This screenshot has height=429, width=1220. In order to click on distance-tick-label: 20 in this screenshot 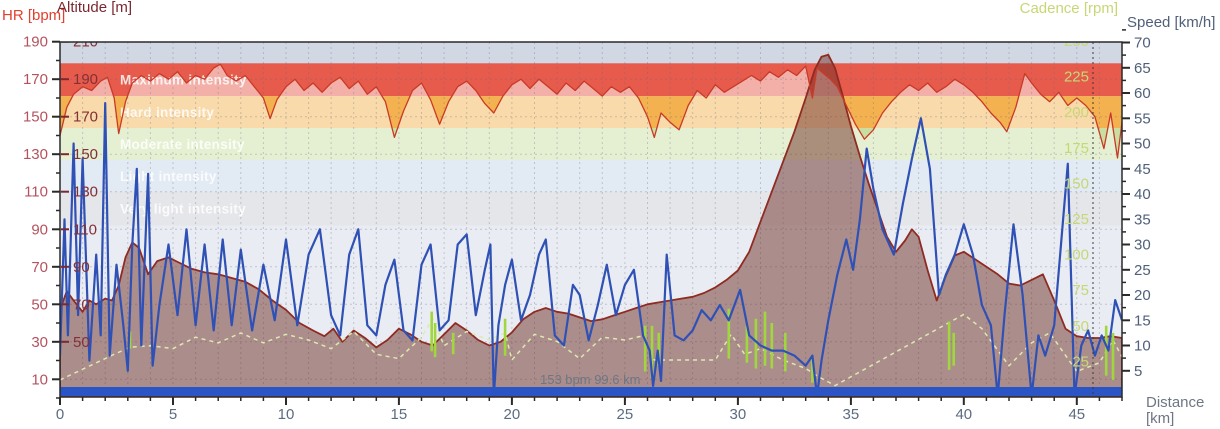, I will do `click(512, 414)`.